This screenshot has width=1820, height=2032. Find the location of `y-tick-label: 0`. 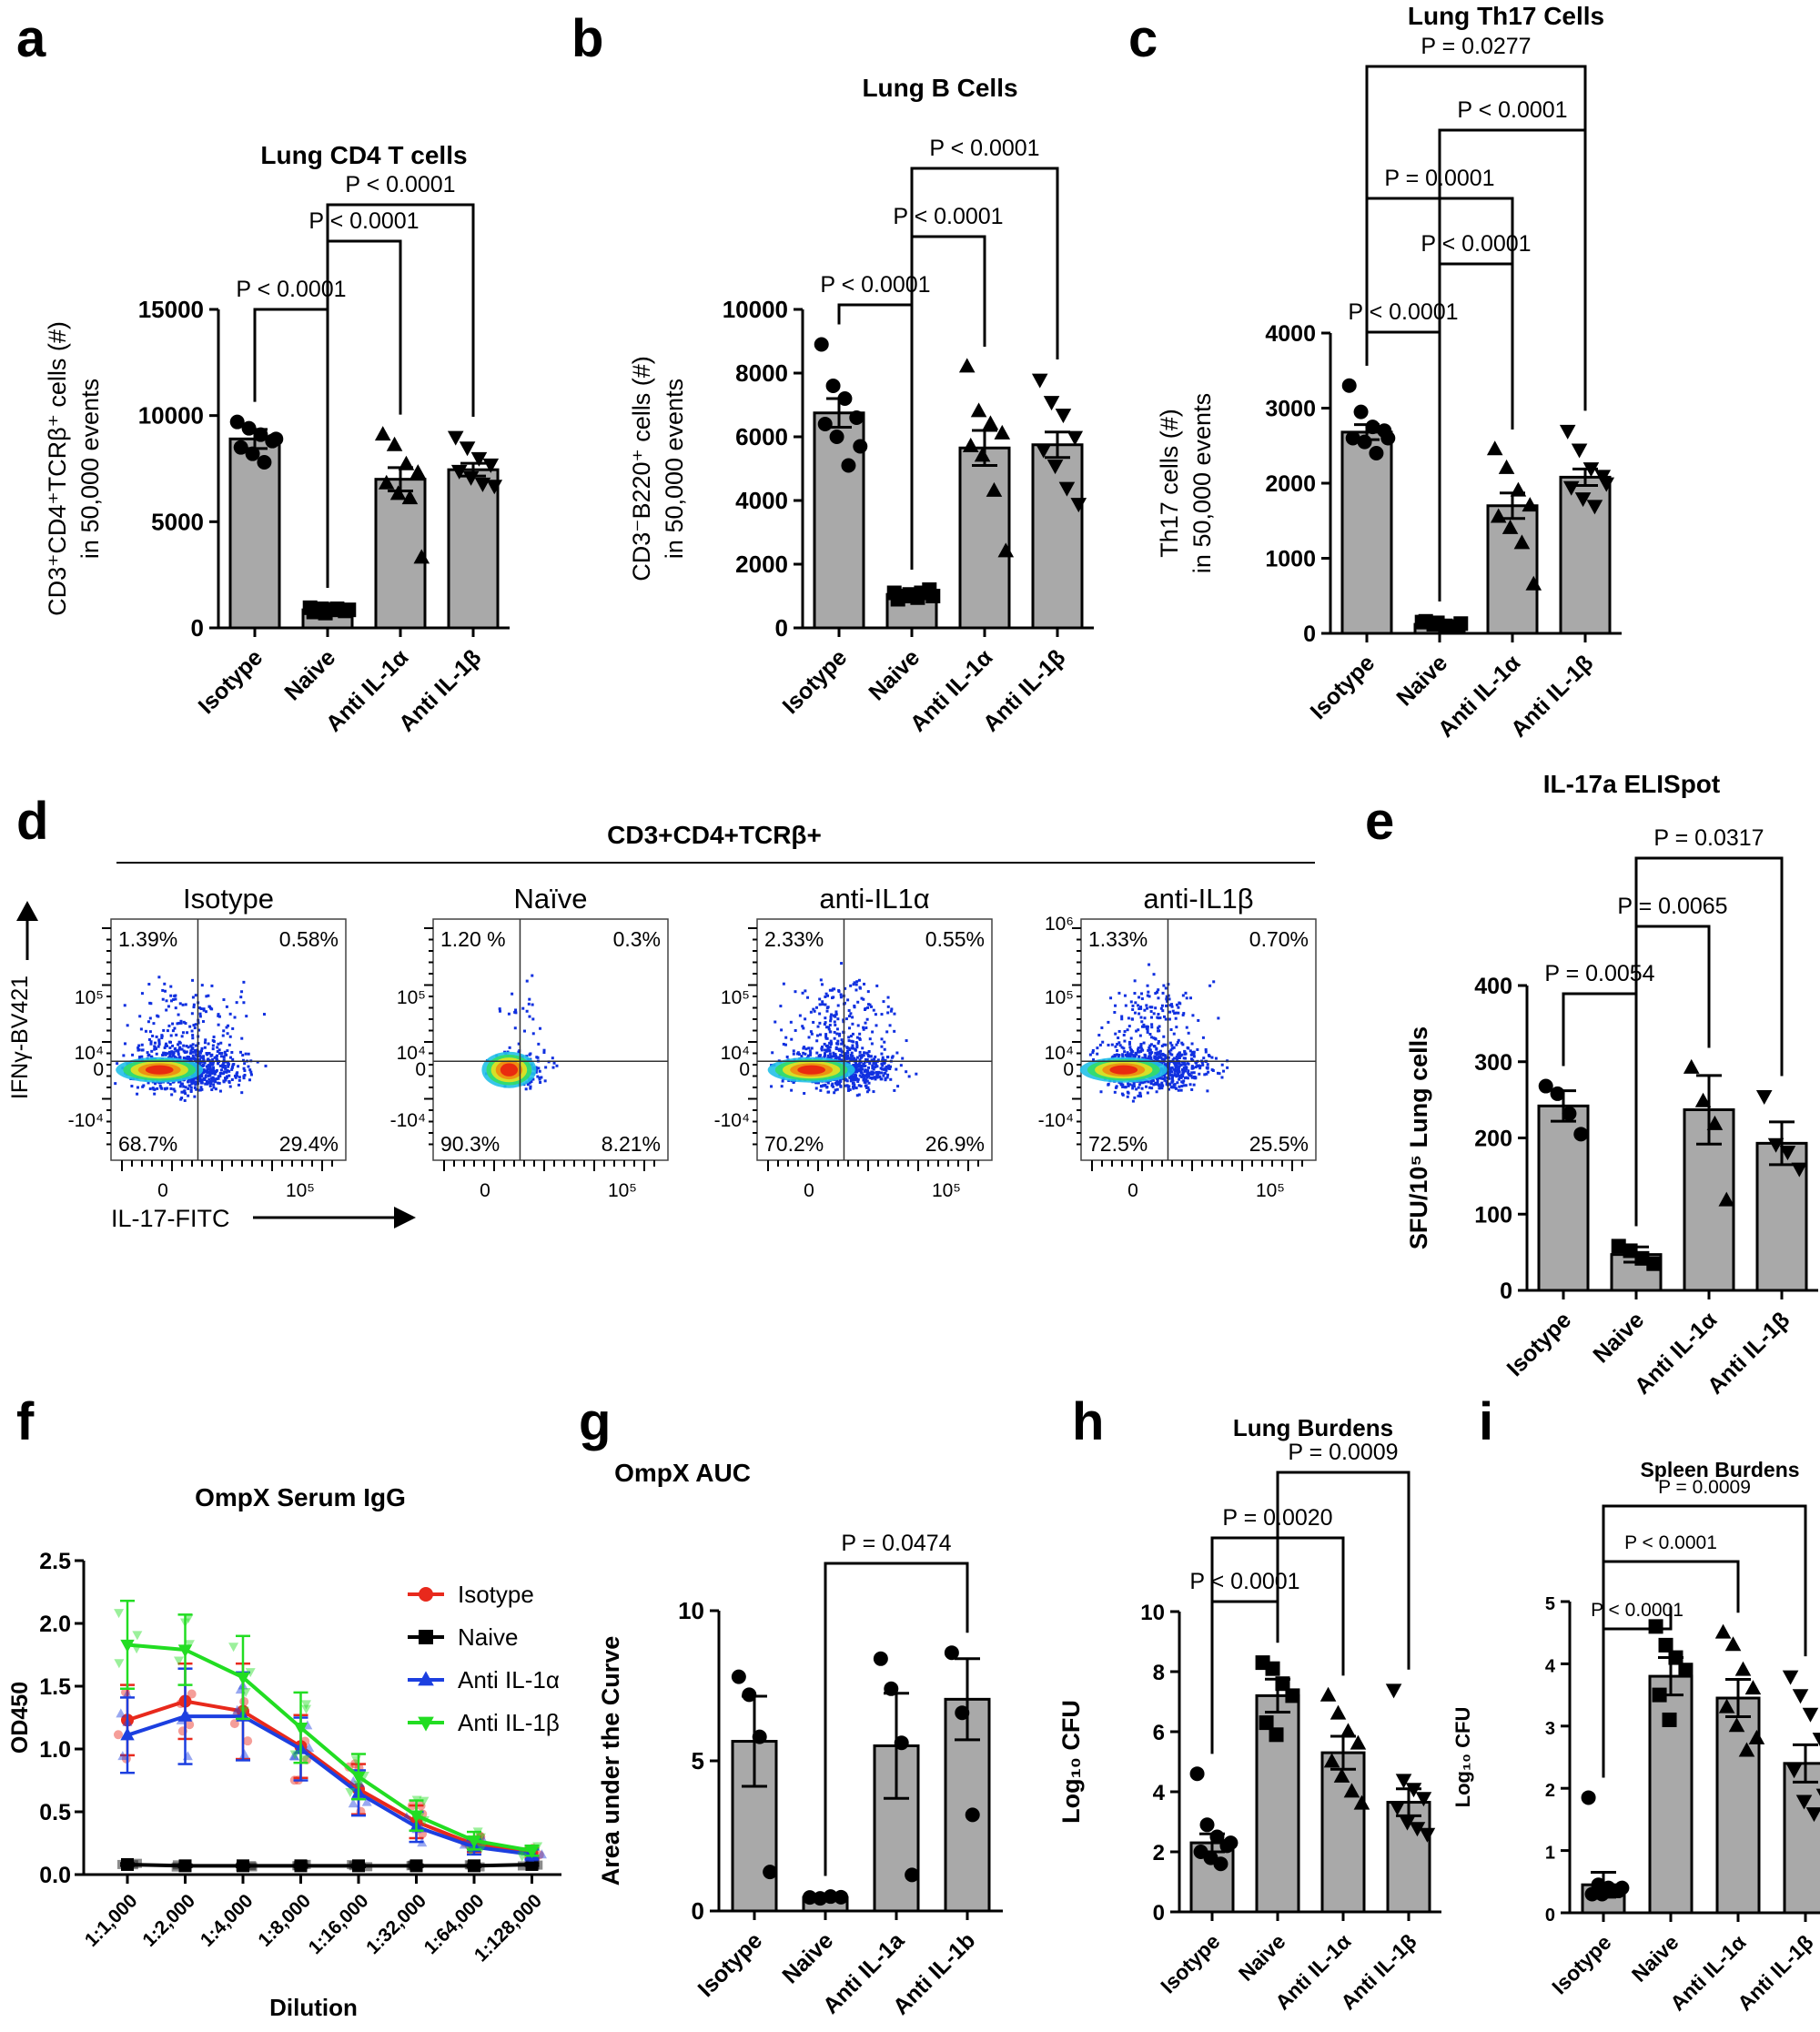

y-tick-label: 0 is located at coordinates (99, 1069).